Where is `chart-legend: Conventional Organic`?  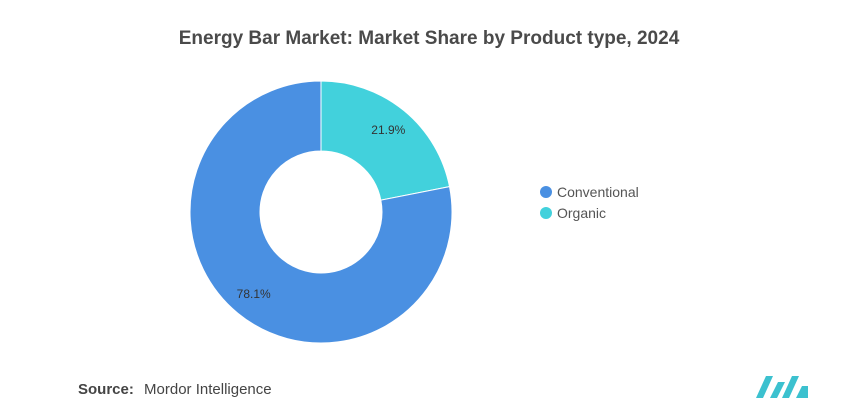 chart-legend: Conventional Organic is located at coordinates (589, 202).